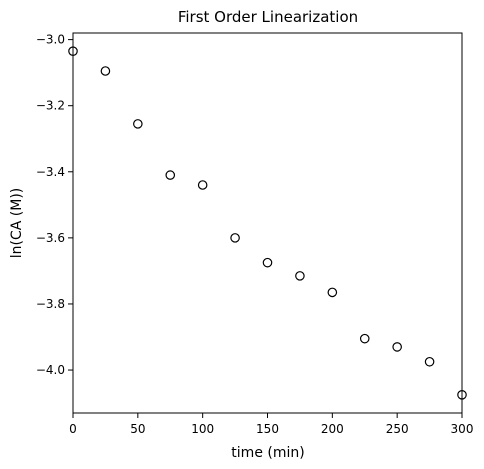 This screenshot has width=484, height=469. What do you see at coordinates (17, 223) in the screenshot?
I see `y-axis-label: ln(CA (M))` at bounding box center [17, 223].